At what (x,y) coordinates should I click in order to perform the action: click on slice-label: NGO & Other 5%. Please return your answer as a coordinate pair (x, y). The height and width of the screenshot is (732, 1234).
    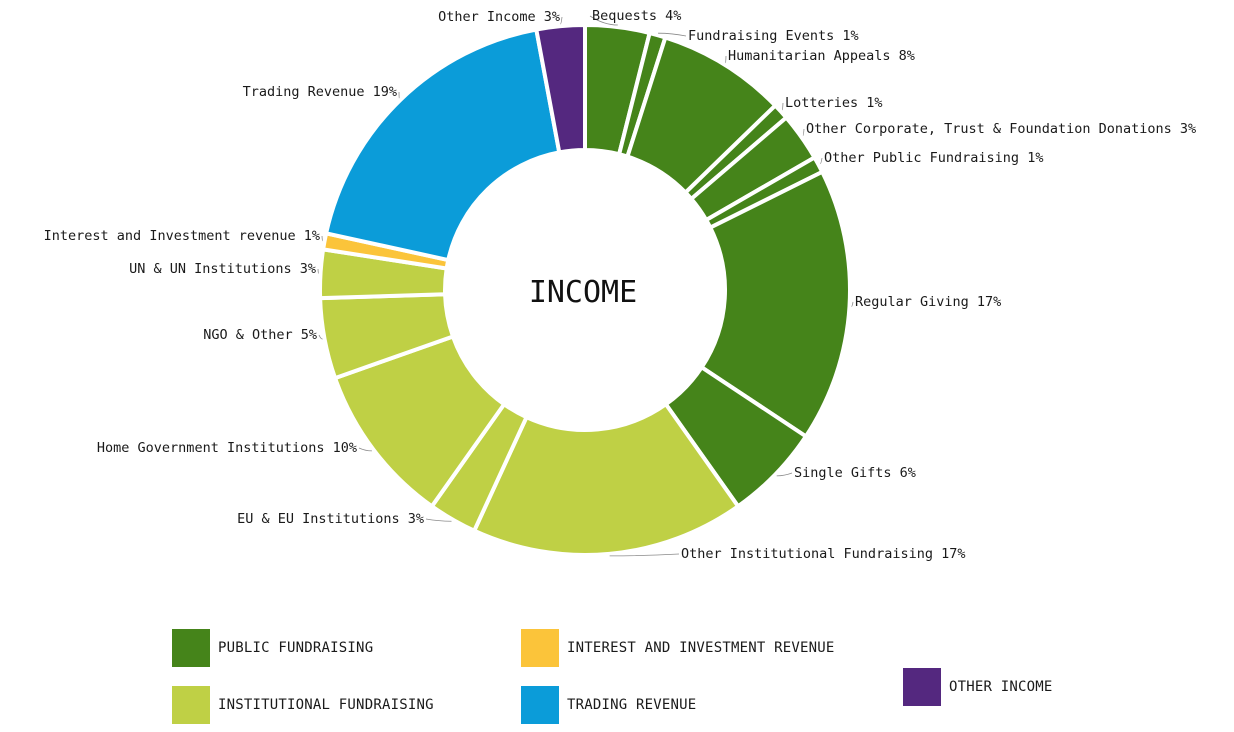
    Looking at the image, I should click on (260, 335).